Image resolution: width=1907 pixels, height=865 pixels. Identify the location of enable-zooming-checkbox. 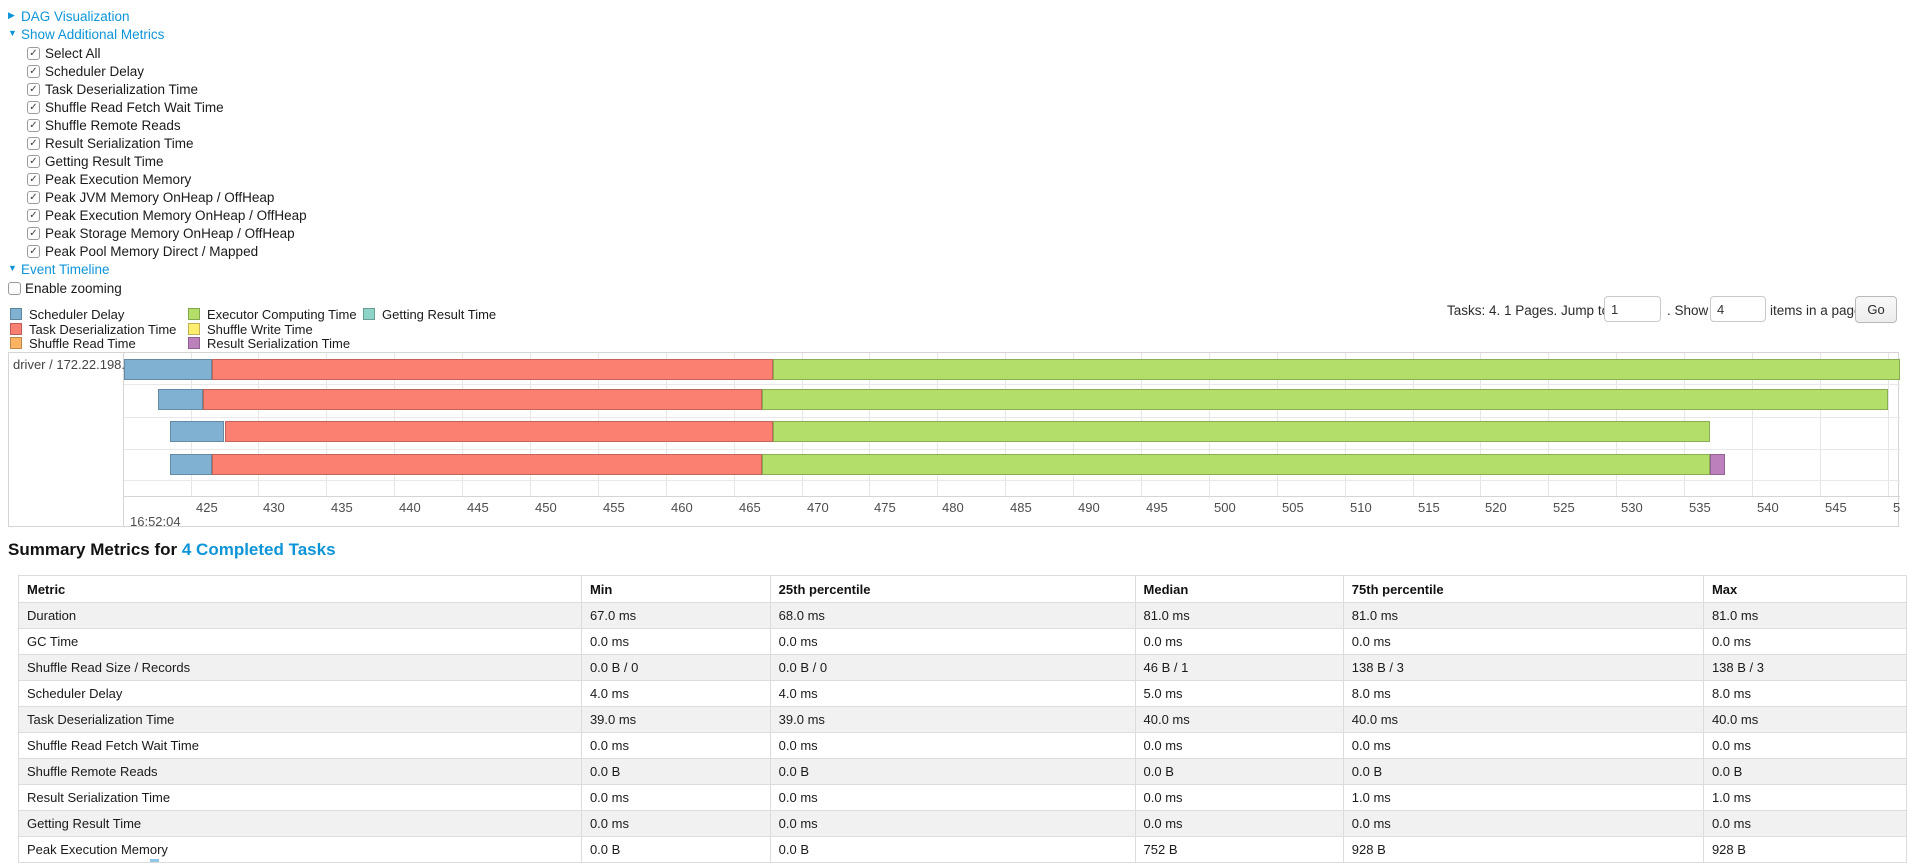
(14, 288).